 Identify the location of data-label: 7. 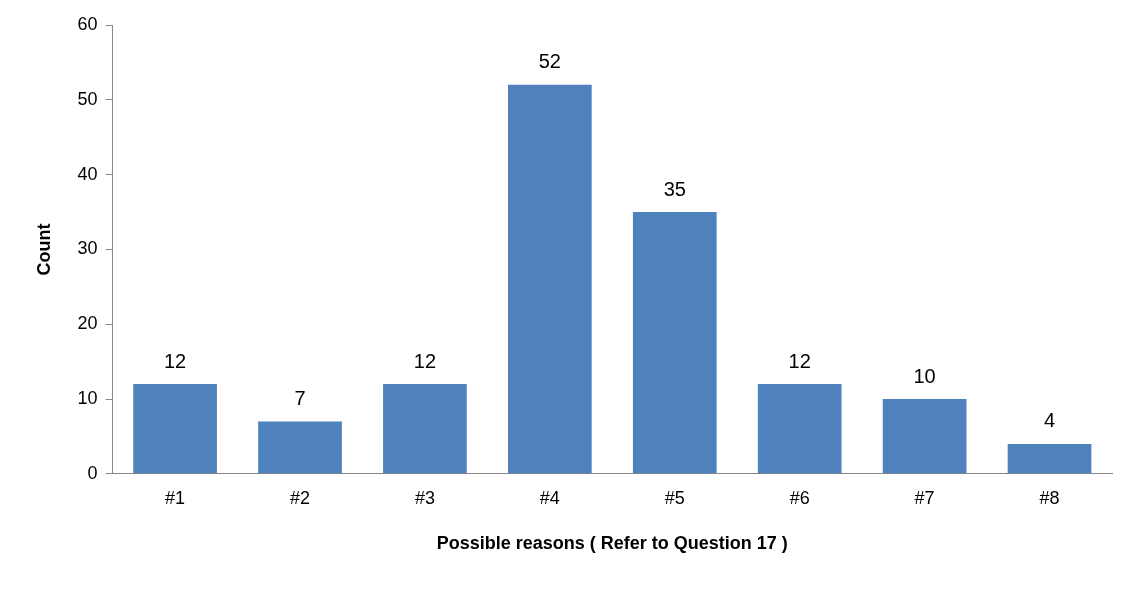
(300, 397).